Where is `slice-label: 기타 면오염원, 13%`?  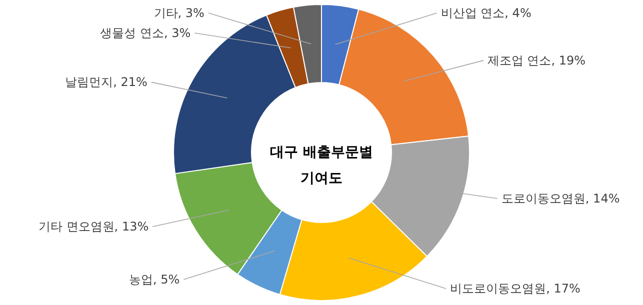
slice-label: 기타 면오염원, 13% is located at coordinates (93, 227).